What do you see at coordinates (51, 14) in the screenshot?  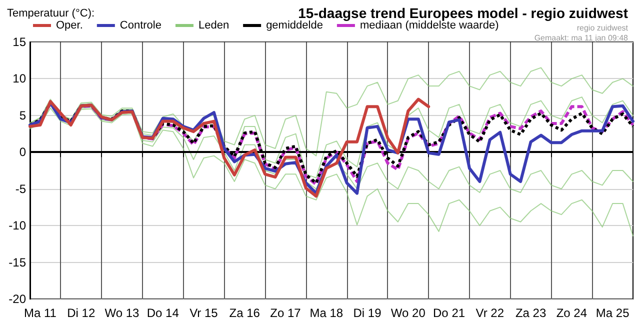 I see `y-axis-title: Temperatuur (°C):` at bounding box center [51, 14].